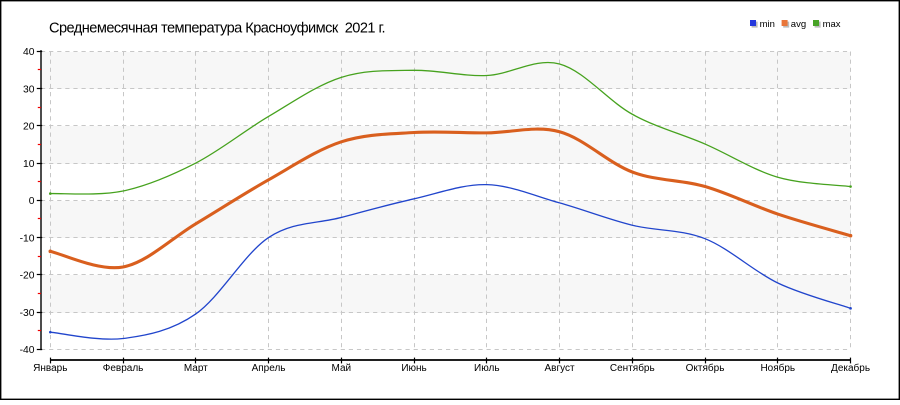  What do you see at coordinates (32, 201) in the screenshot?
I see `svg-text: 0` at bounding box center [32, 201].